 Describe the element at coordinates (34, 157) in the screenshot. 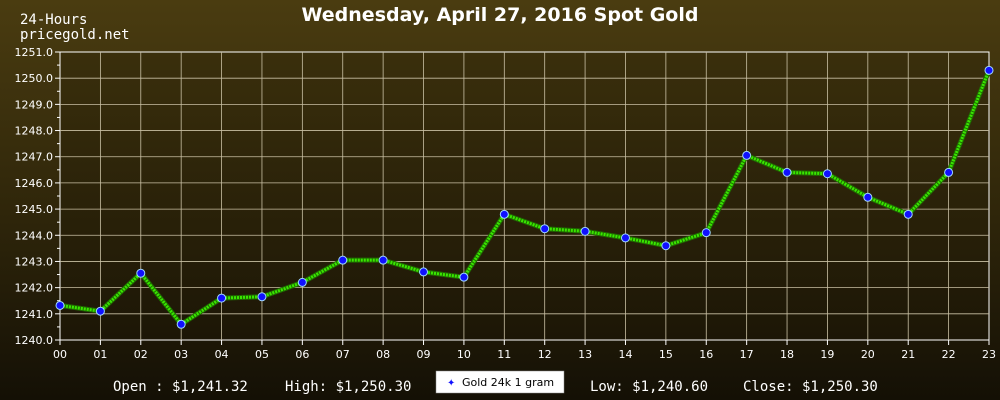

I see `y-tick-label: 1247.0` at that location.